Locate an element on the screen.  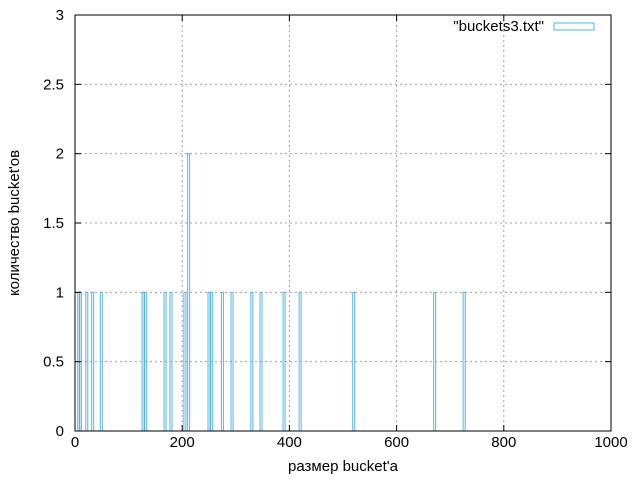
x-tick-label: 800 is located at coordinates (503, 442).